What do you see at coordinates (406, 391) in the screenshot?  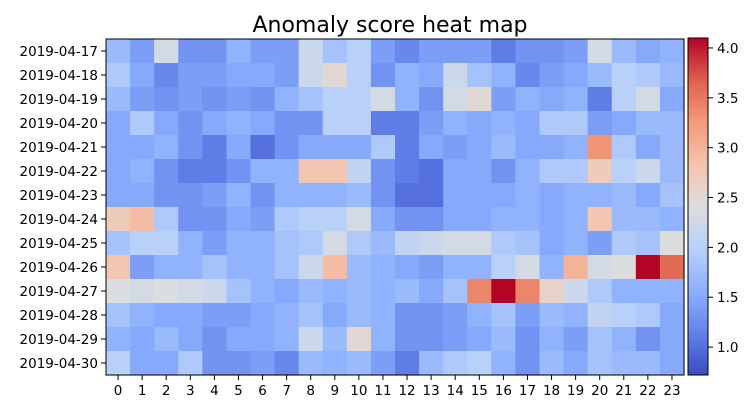 I see `x-tick-label: 12` at bounding box center [406, 391].